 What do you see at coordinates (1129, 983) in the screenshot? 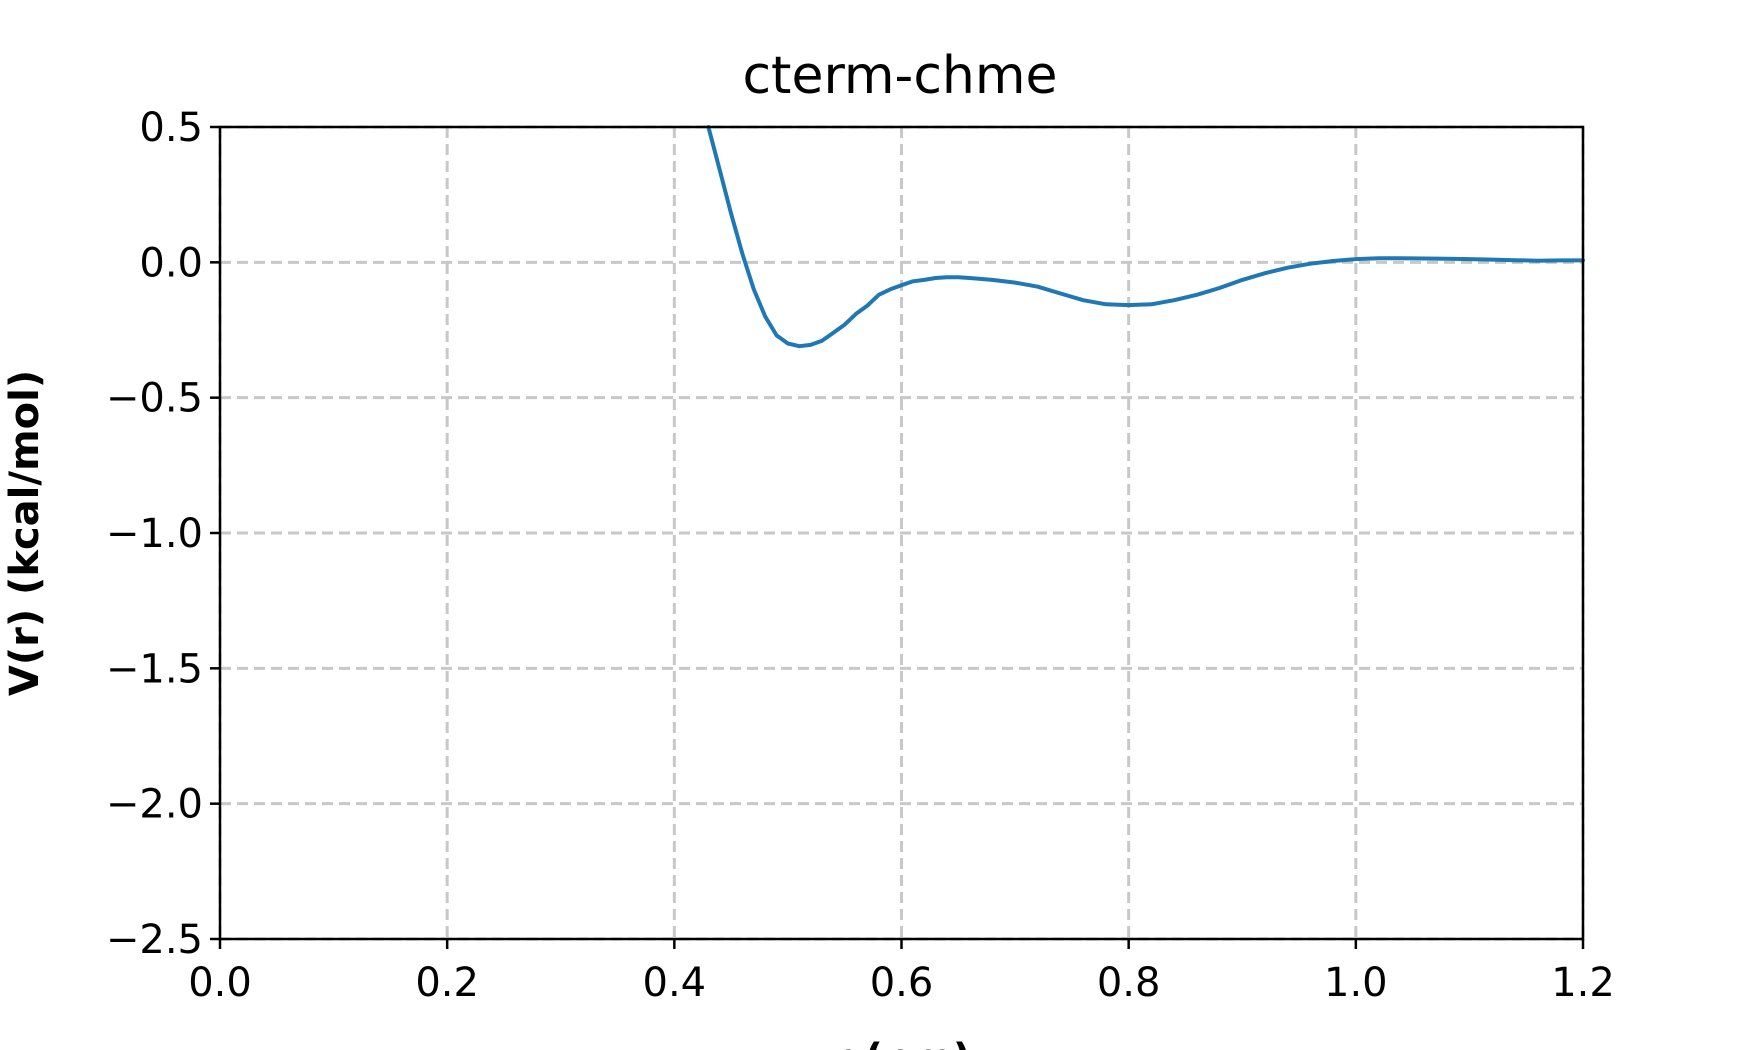
I see `x-tick-label: 0.8` at bounding box center [1129, 983].